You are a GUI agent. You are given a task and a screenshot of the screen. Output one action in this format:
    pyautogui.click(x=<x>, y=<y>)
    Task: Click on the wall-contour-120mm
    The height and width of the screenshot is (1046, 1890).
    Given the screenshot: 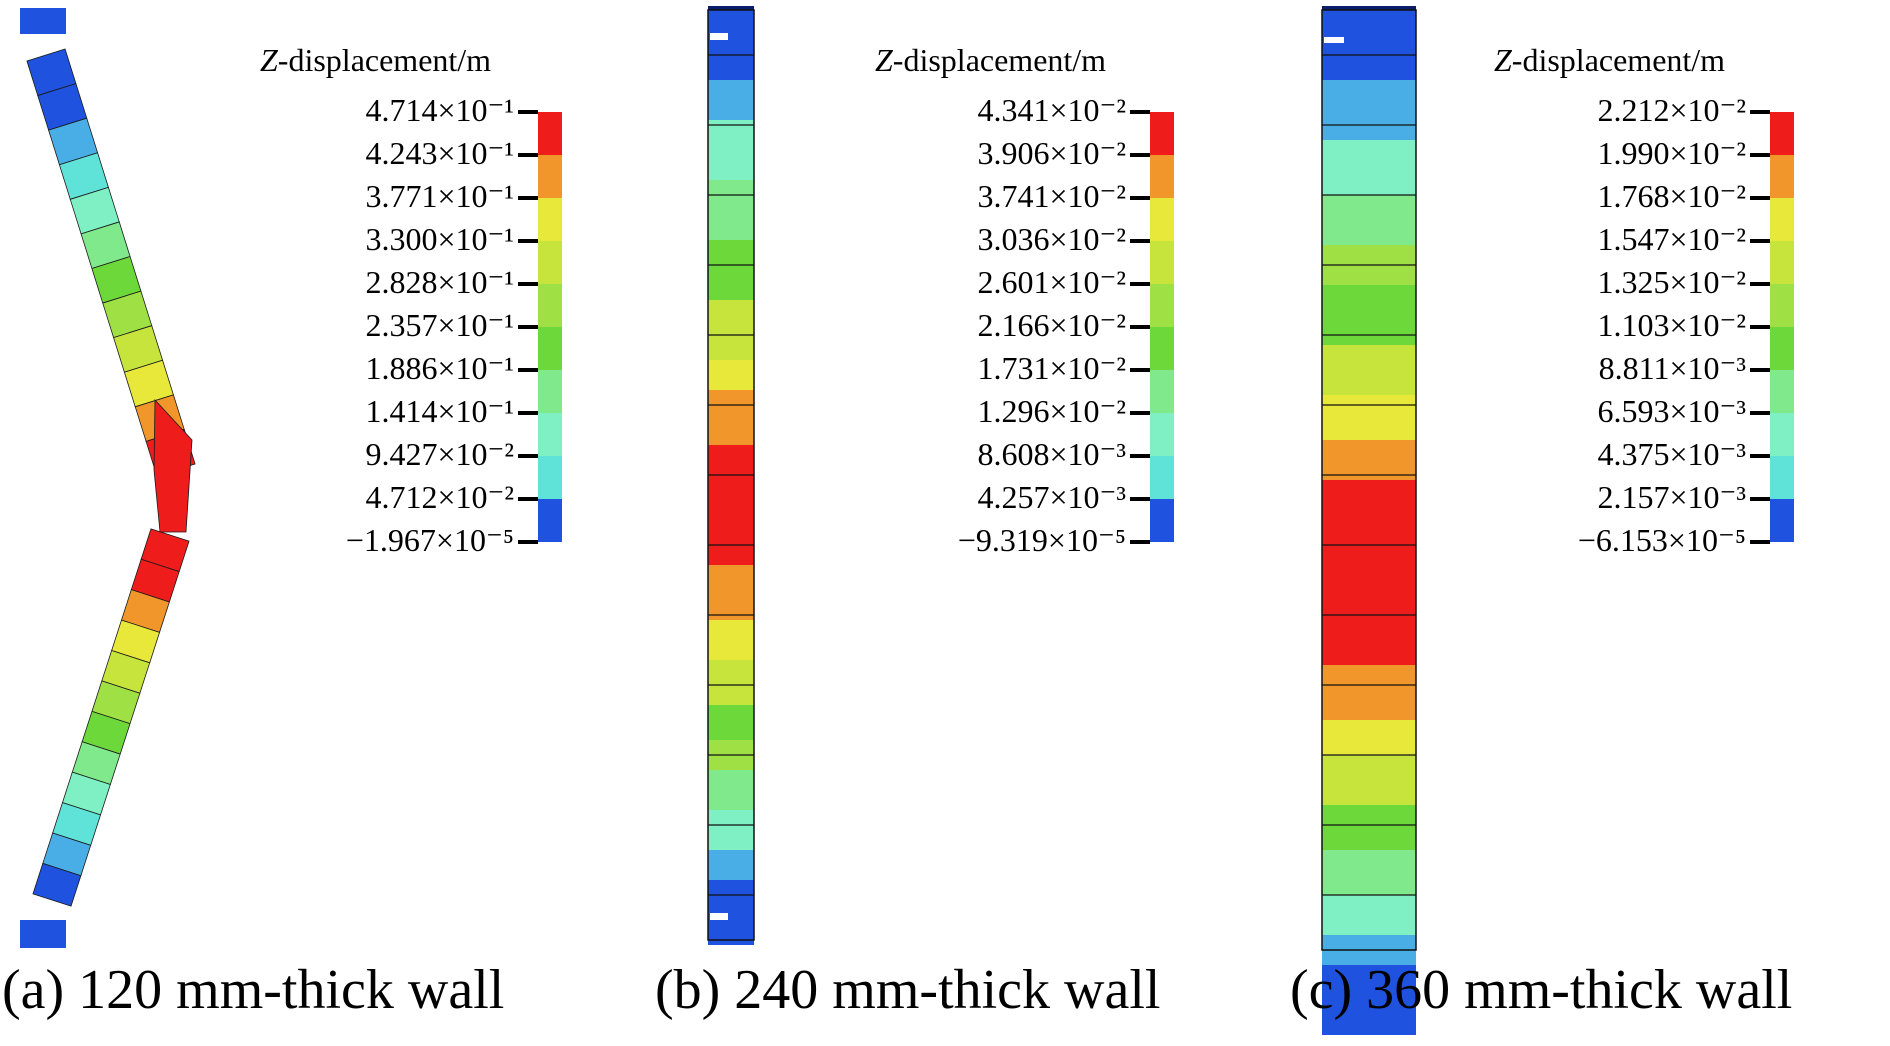 What is the action you would take?
    pyautogui.click(x=108, y=478)
    